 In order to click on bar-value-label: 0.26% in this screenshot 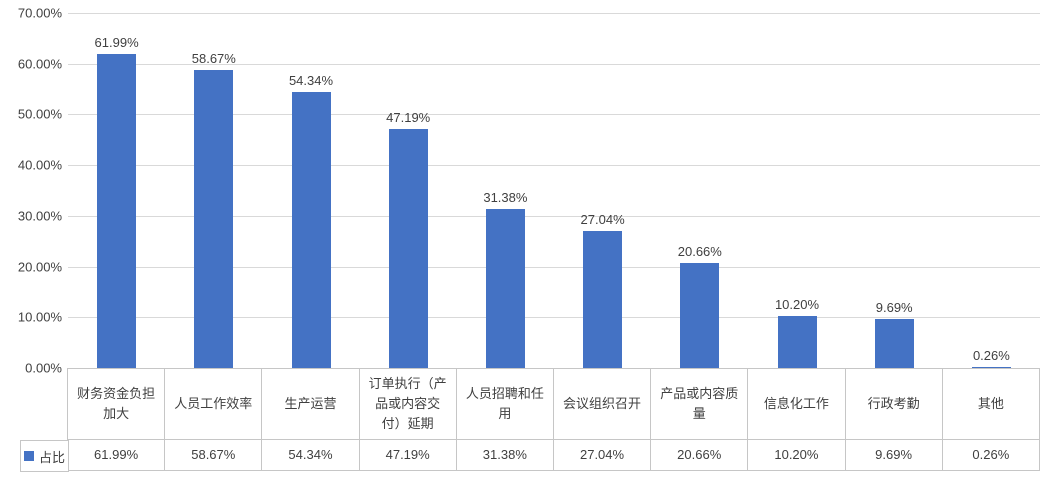, I will do `click(991, 355)`.